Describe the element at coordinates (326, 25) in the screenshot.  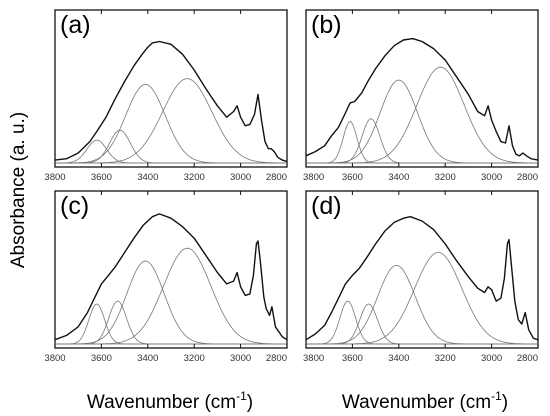
I see `panel-label: (b)` at that location.